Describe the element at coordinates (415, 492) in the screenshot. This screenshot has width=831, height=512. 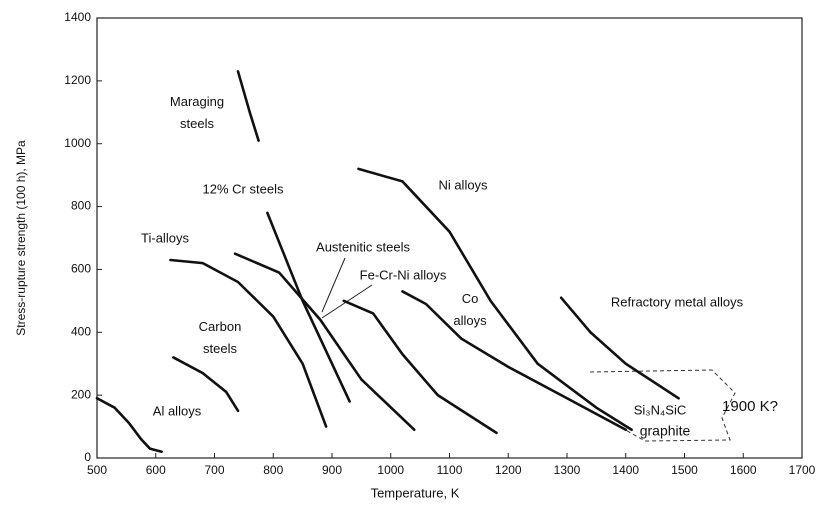
I see `x-axis-label: Temperature, K` at that location.